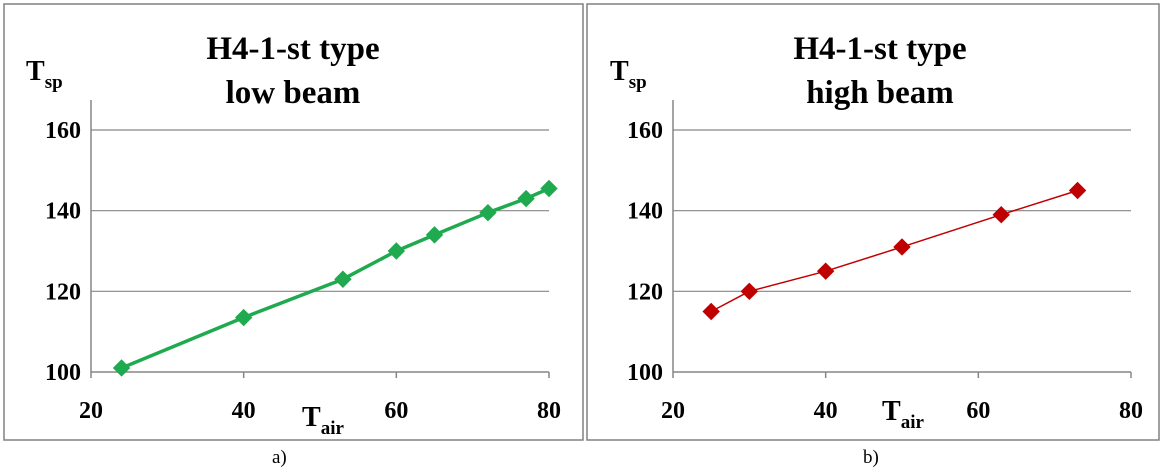 The height and width of the screenshot is (474, 1163). Describe the element at coordinates (279, 457) in the screenshot. I see `caption-a: a)` at that location.